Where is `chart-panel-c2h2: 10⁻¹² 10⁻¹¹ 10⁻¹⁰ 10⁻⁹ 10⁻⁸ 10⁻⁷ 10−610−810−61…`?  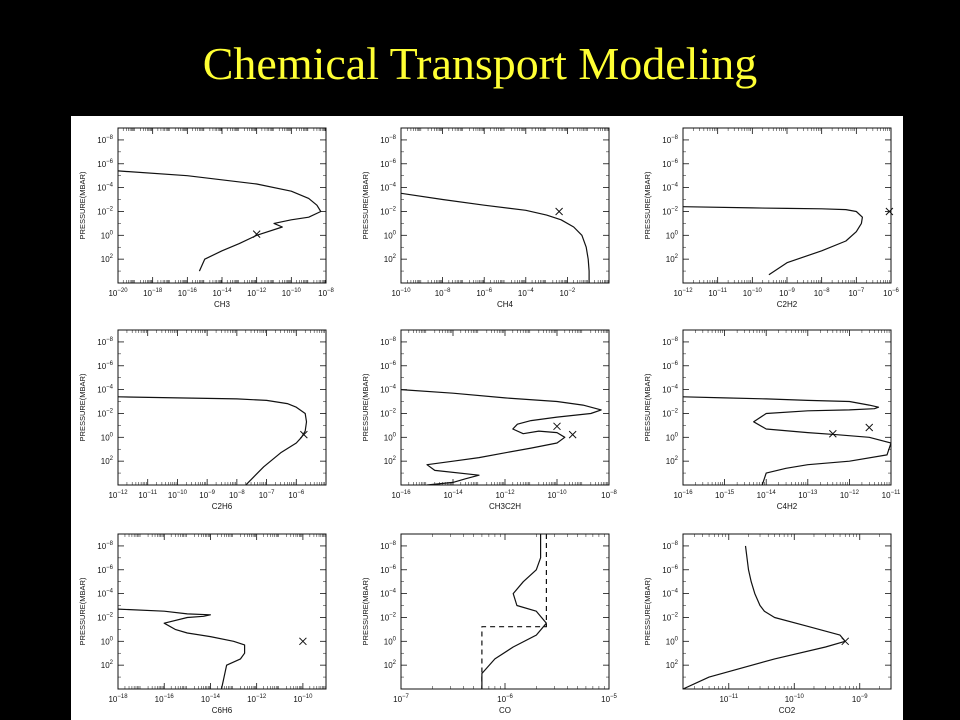 chart-panel-c2h2: 10⁻¹² 10⁻¹¹ 10⁻¹⁰ 10⁻⁹ 10⁻⁸ 10⁻⁷ 10−610−810−61… is located at coordinates (771, 218).